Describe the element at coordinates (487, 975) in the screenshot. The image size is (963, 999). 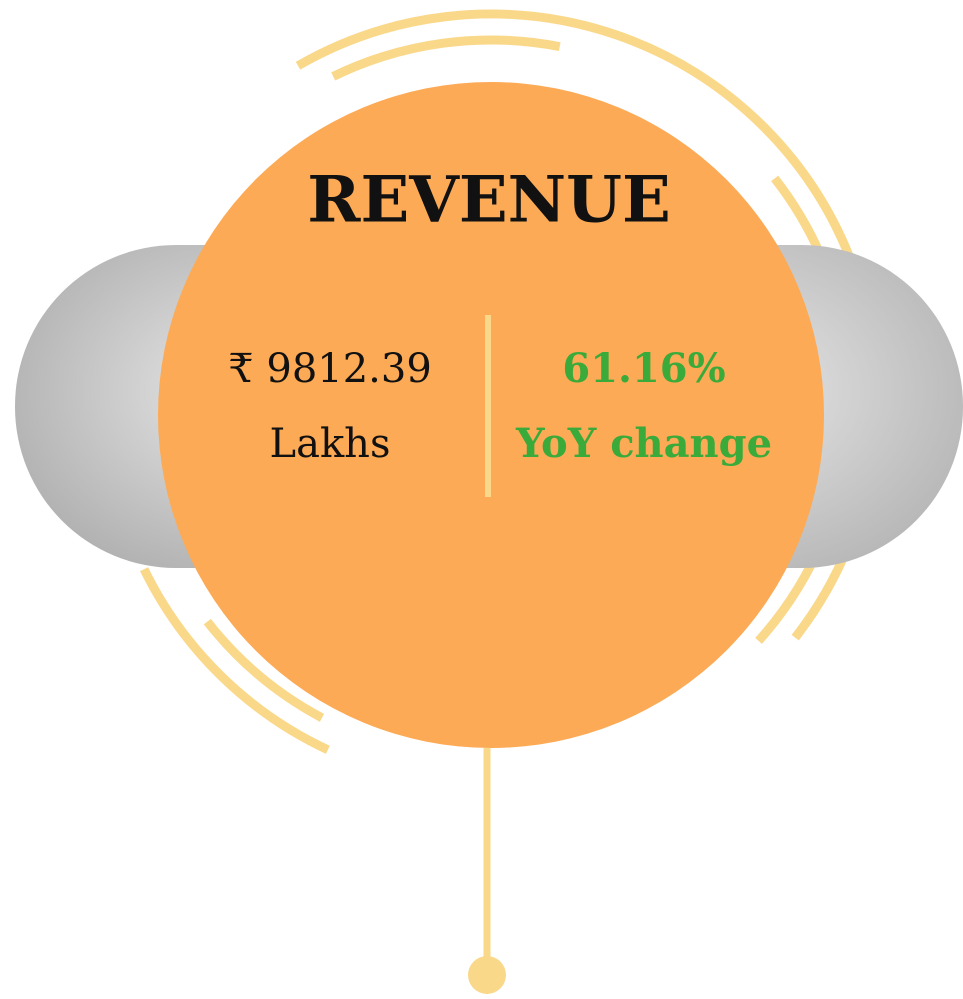
I see `stem-dot` at that location.